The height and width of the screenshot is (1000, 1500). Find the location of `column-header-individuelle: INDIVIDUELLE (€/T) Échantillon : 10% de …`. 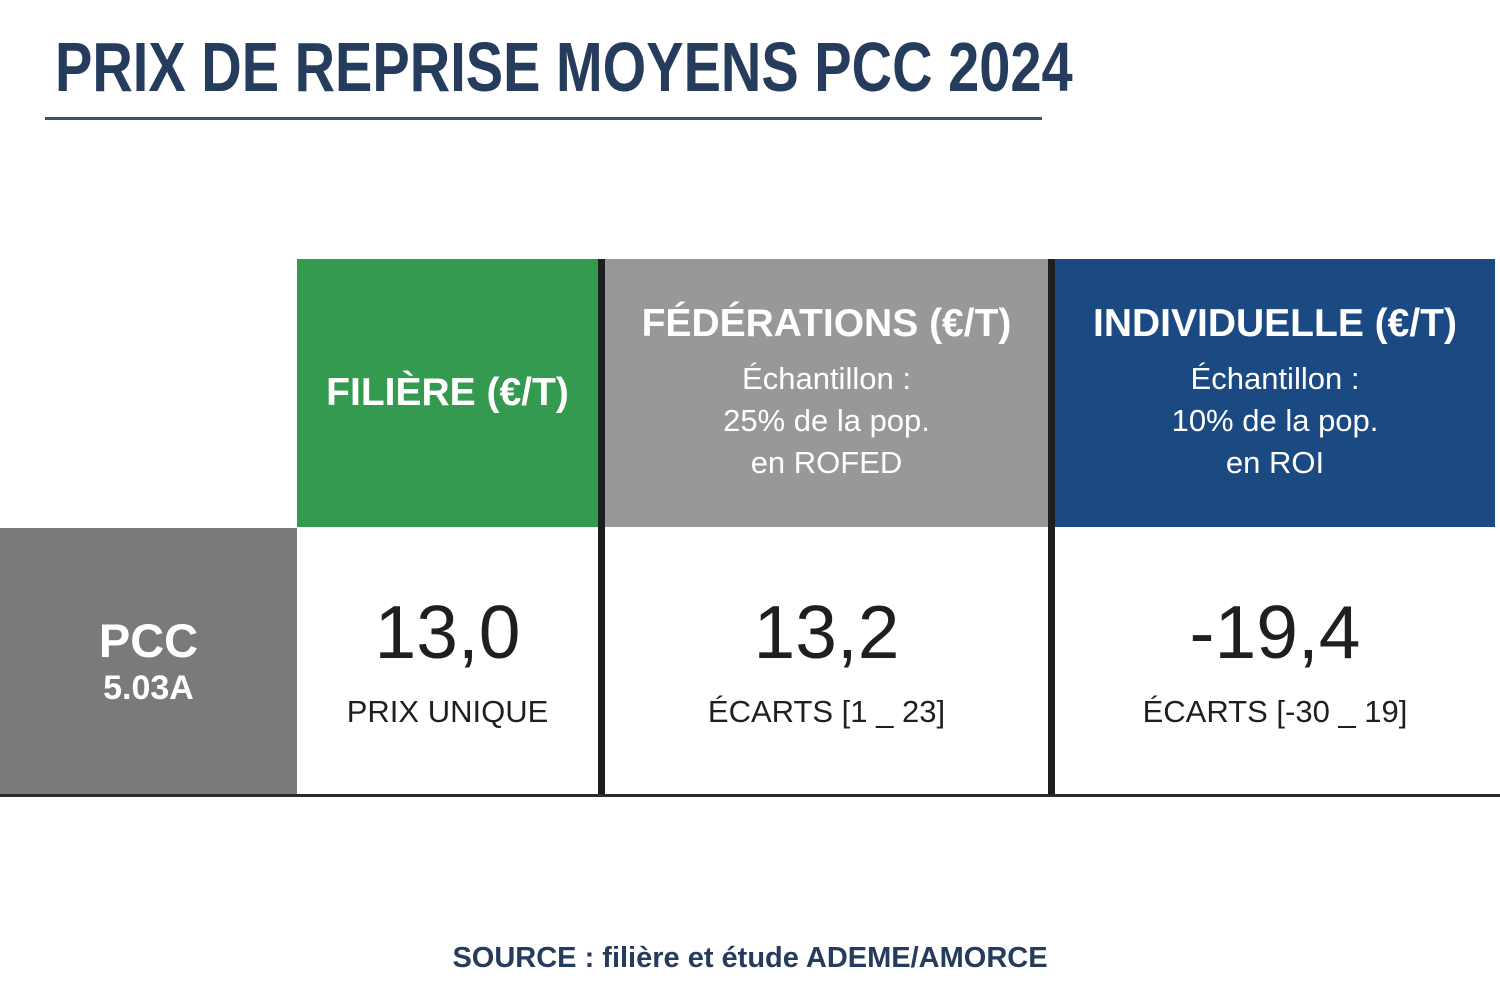

column-header-individuelle: INDIVIDUELLE (€/T) Échantillon : 10% de … is located at coordinates (1275, 393).